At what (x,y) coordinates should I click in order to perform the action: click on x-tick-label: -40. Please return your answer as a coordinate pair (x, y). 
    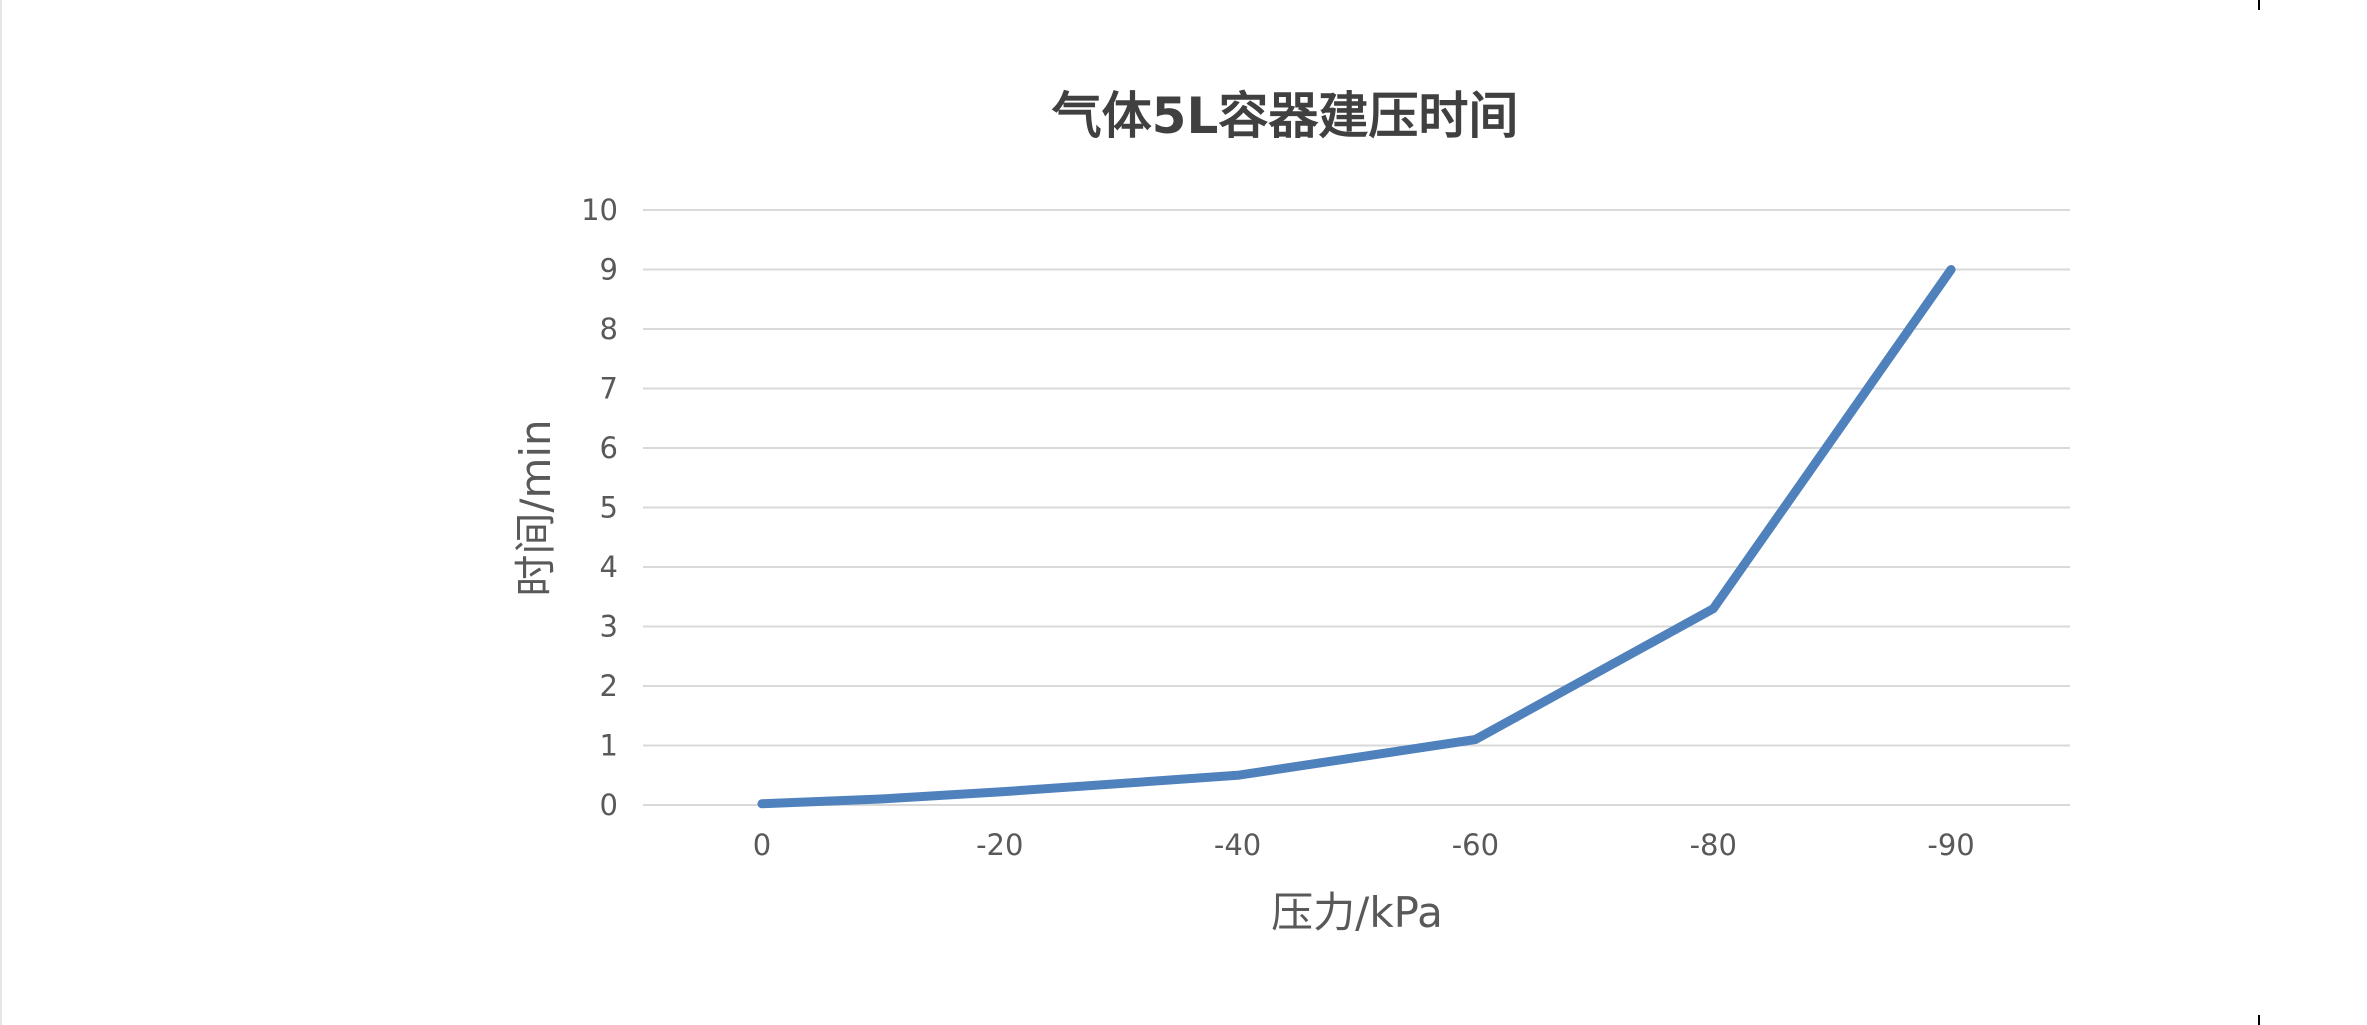
    Looking at the image, I should click on (1237, 845).